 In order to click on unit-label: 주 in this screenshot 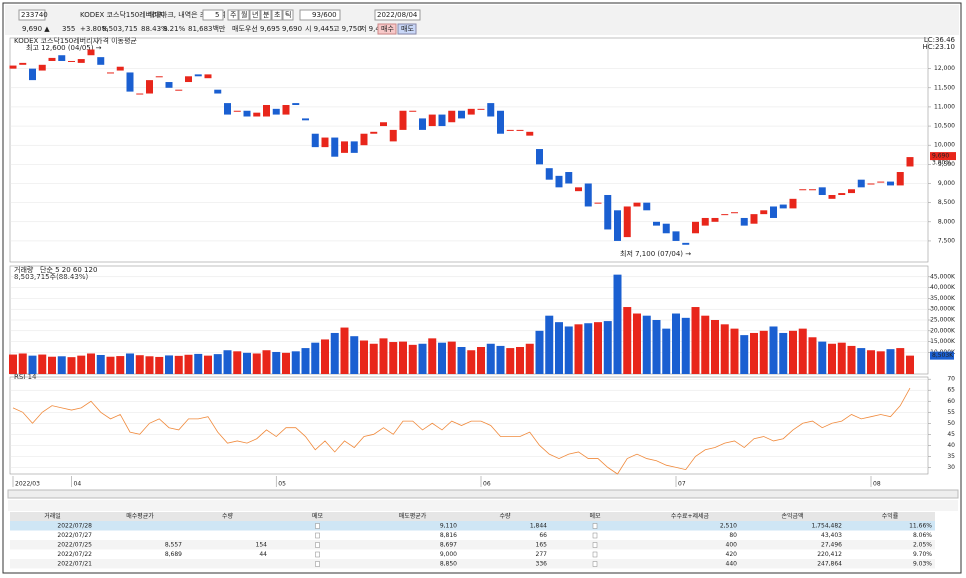, I will do `click(233, 15)`.